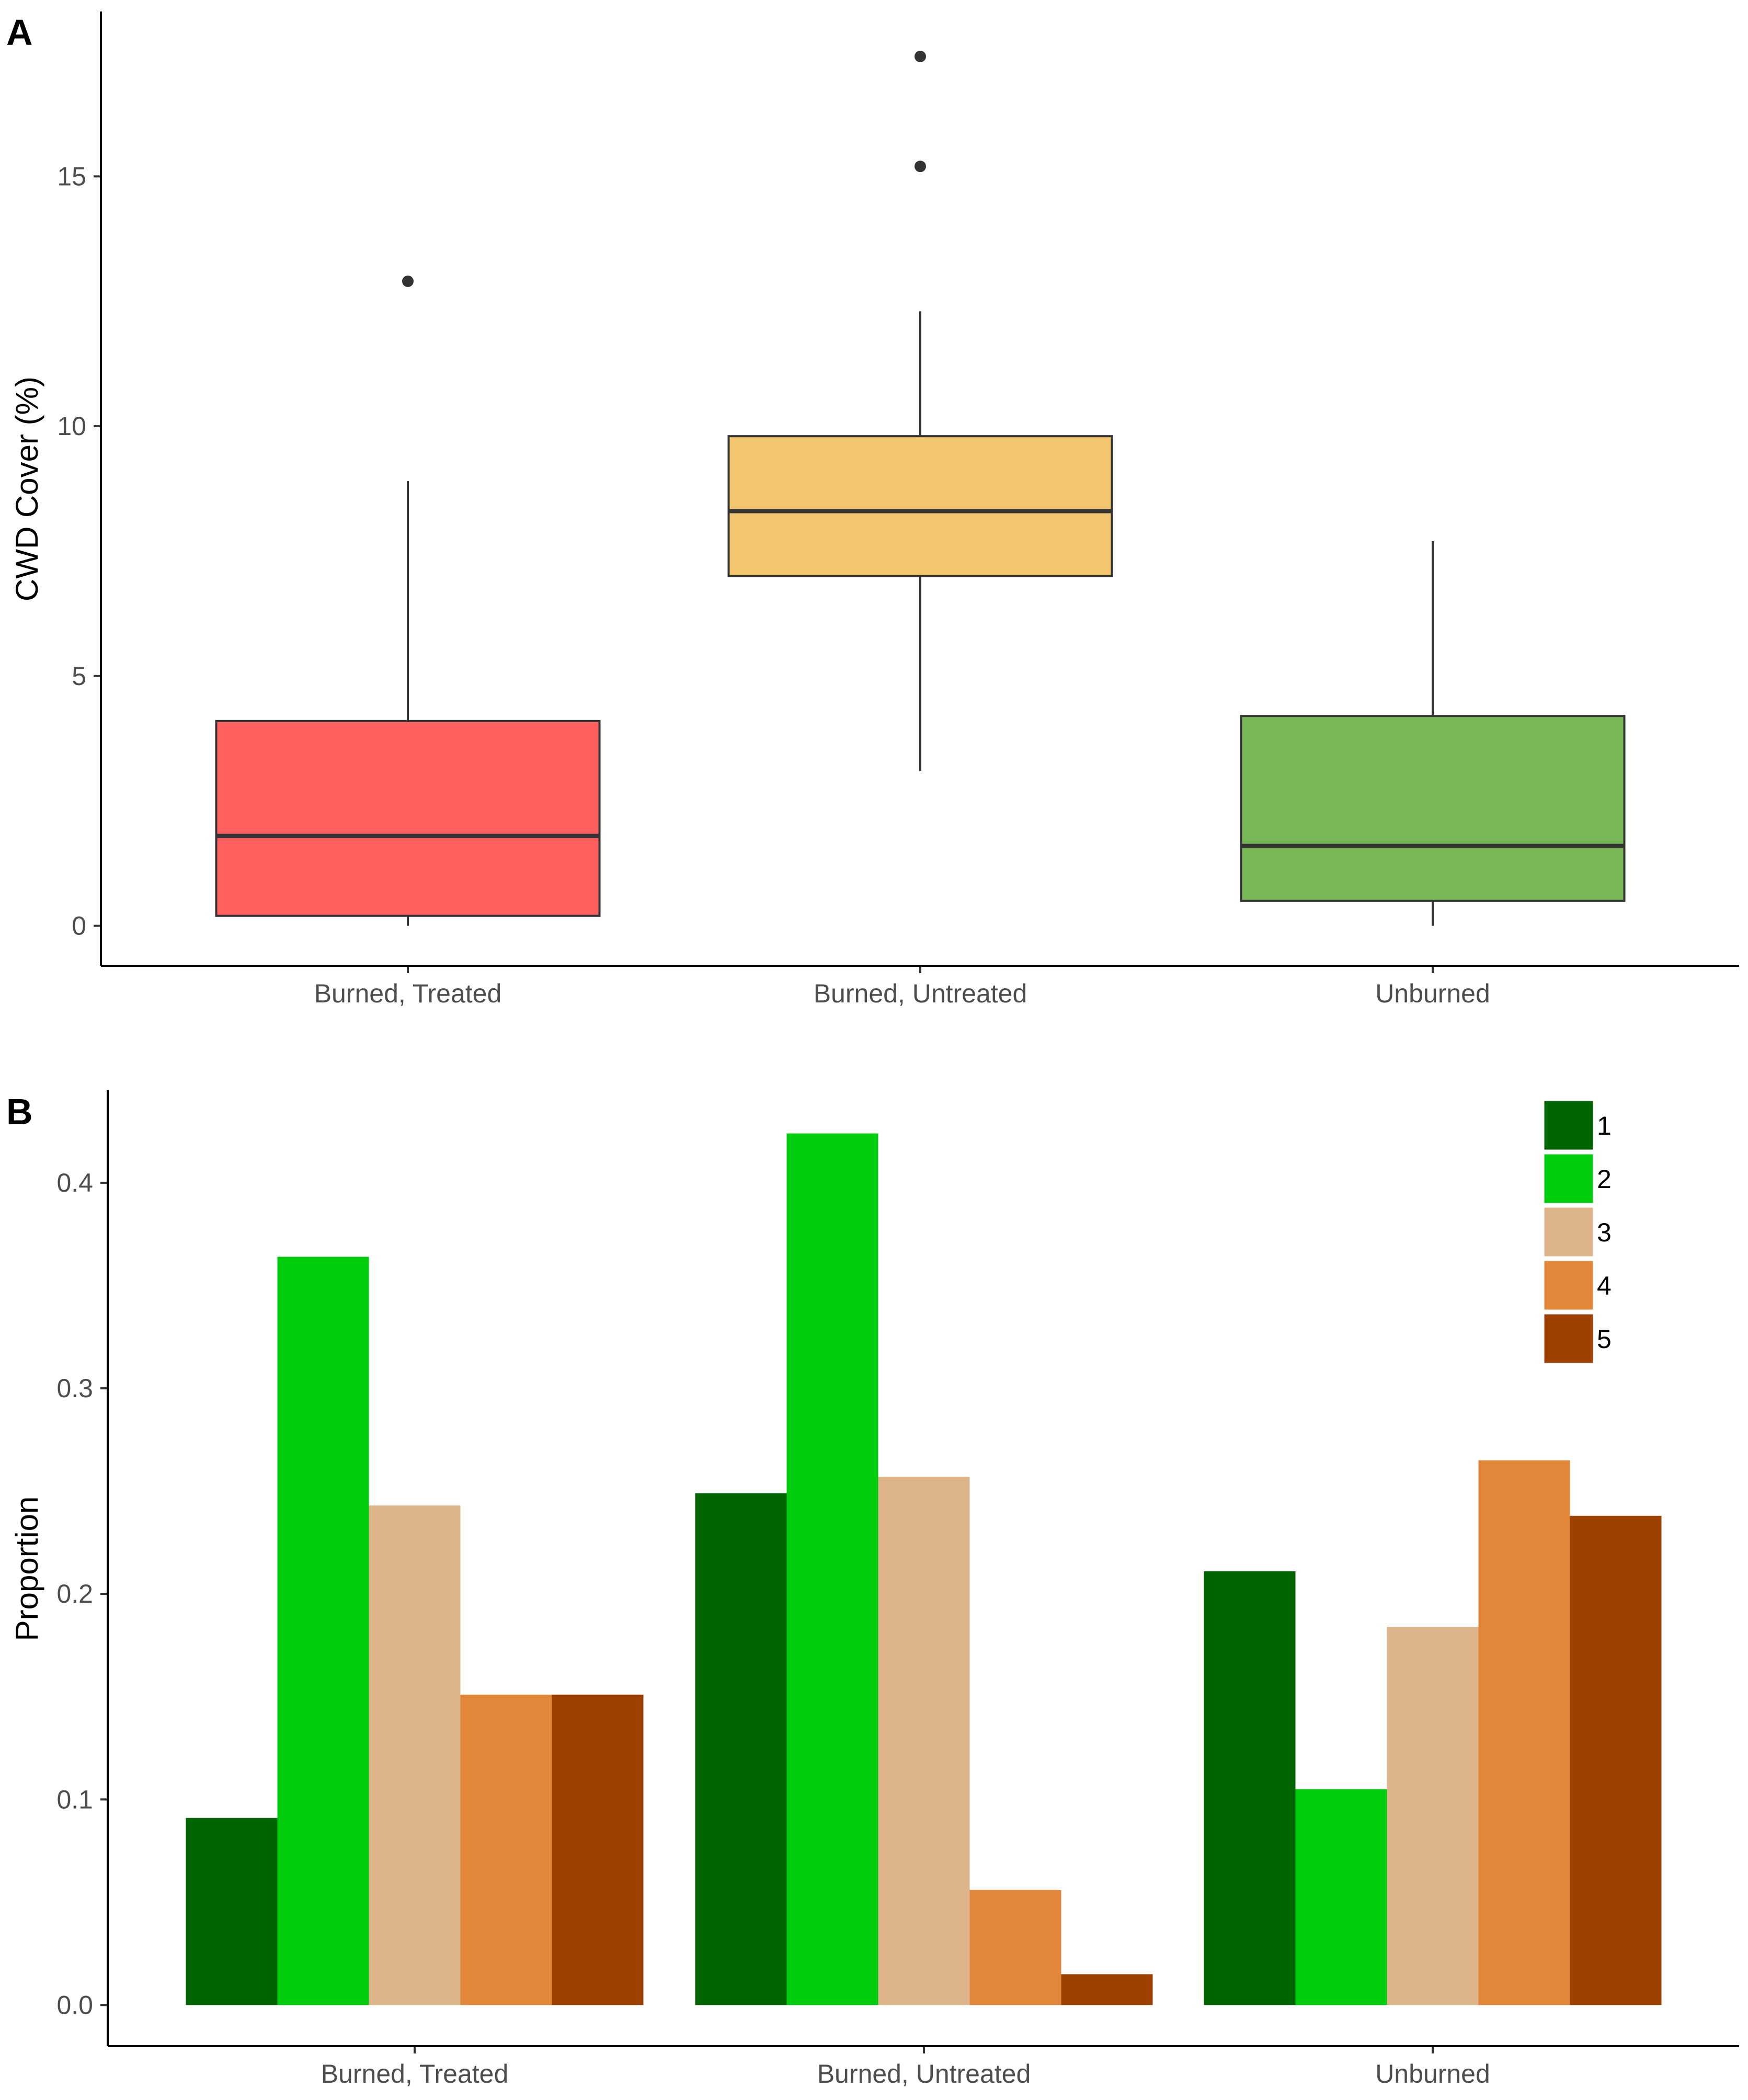  I want to click on legend-label: 3, so click(1605, 1232).